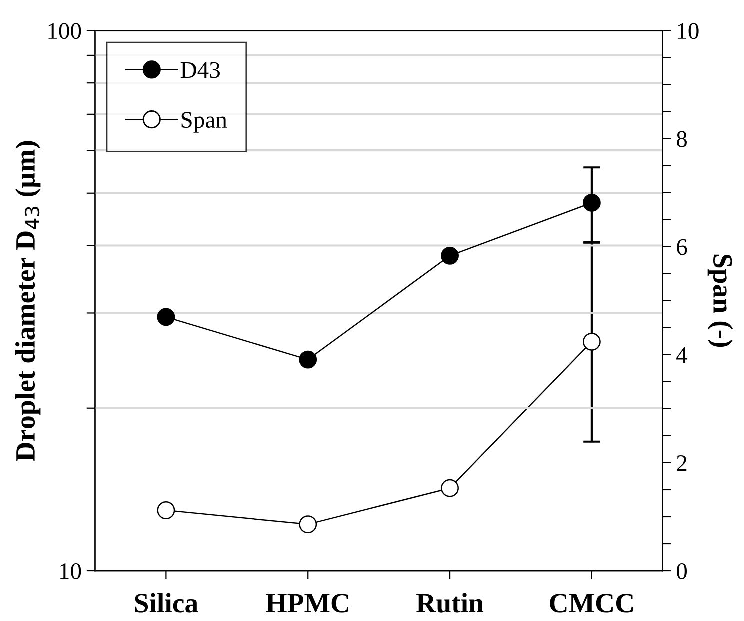 Image resolution: width=744 pixels, height=621 pixels. I want to click on legend-label: Span, so click(205, 122).